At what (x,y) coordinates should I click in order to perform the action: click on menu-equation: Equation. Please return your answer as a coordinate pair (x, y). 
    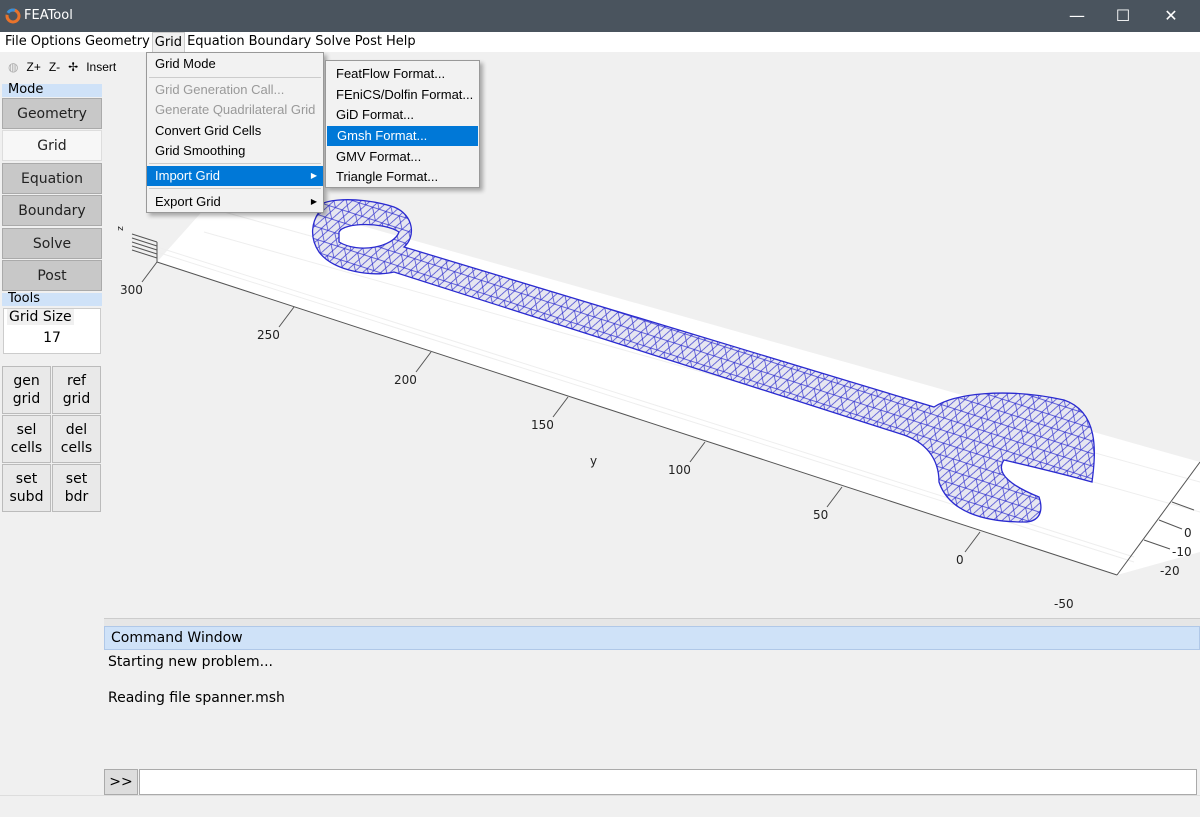
    Looking at the image, I should click on (216, 41).